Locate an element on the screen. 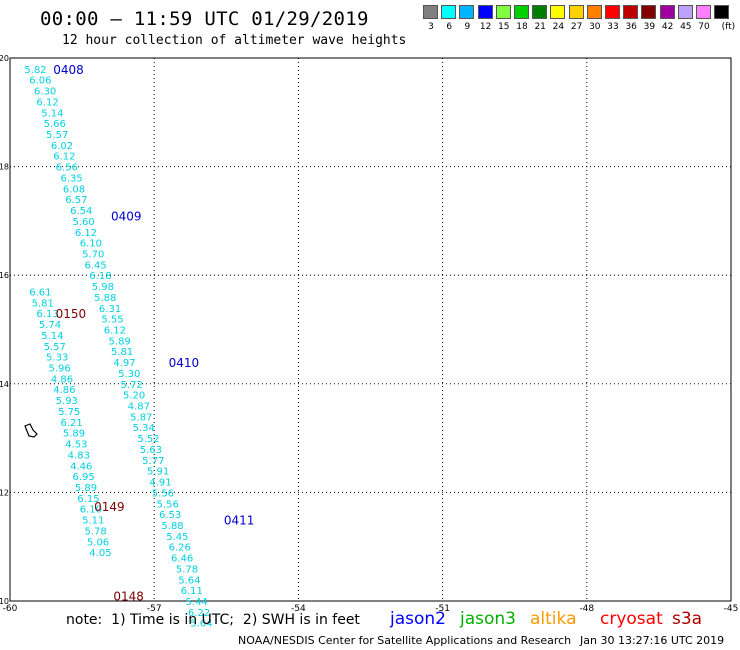 The width and height of the screenshot is (740, 650). color-scale-label: 21 is located at coordinates (540, 27).